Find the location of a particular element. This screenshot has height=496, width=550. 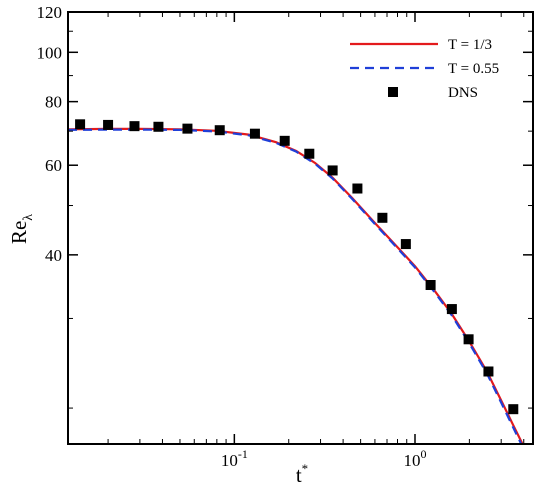

x-tick-label: 10⁰ is located at coordinates (414, 458).